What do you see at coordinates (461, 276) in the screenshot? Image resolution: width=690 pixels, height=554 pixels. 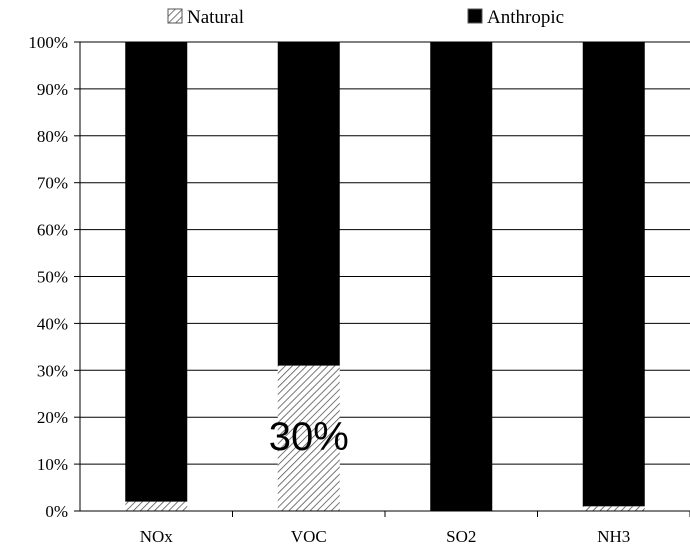 I see `bar-so2-anthropic` at bounding box center [461, 276].